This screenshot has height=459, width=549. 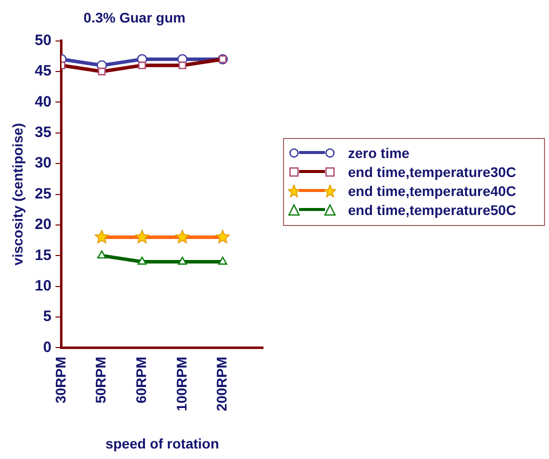 What do you see at coordinates (432, 172) in the screenshot?
I see `legend-label: end time,temperature30C` at bounding box center [432, 172].